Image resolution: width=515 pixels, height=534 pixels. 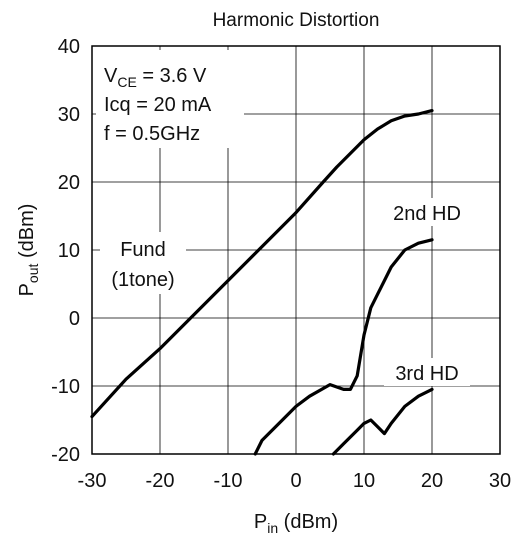 I want to click on x-tick-label: 10, so click(x=364, y=481).